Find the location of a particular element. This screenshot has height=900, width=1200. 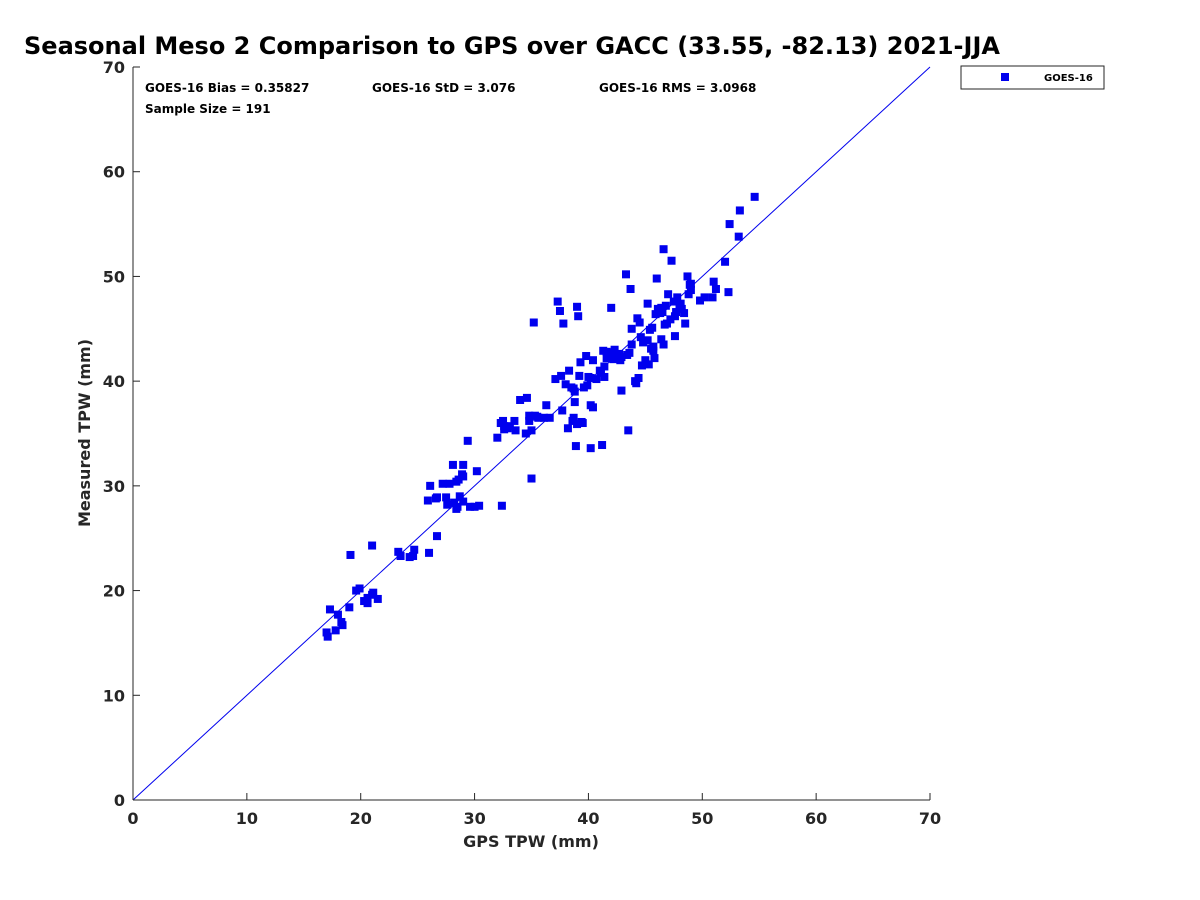

y-tick-label: 10 is located at coordinates (114, 695).